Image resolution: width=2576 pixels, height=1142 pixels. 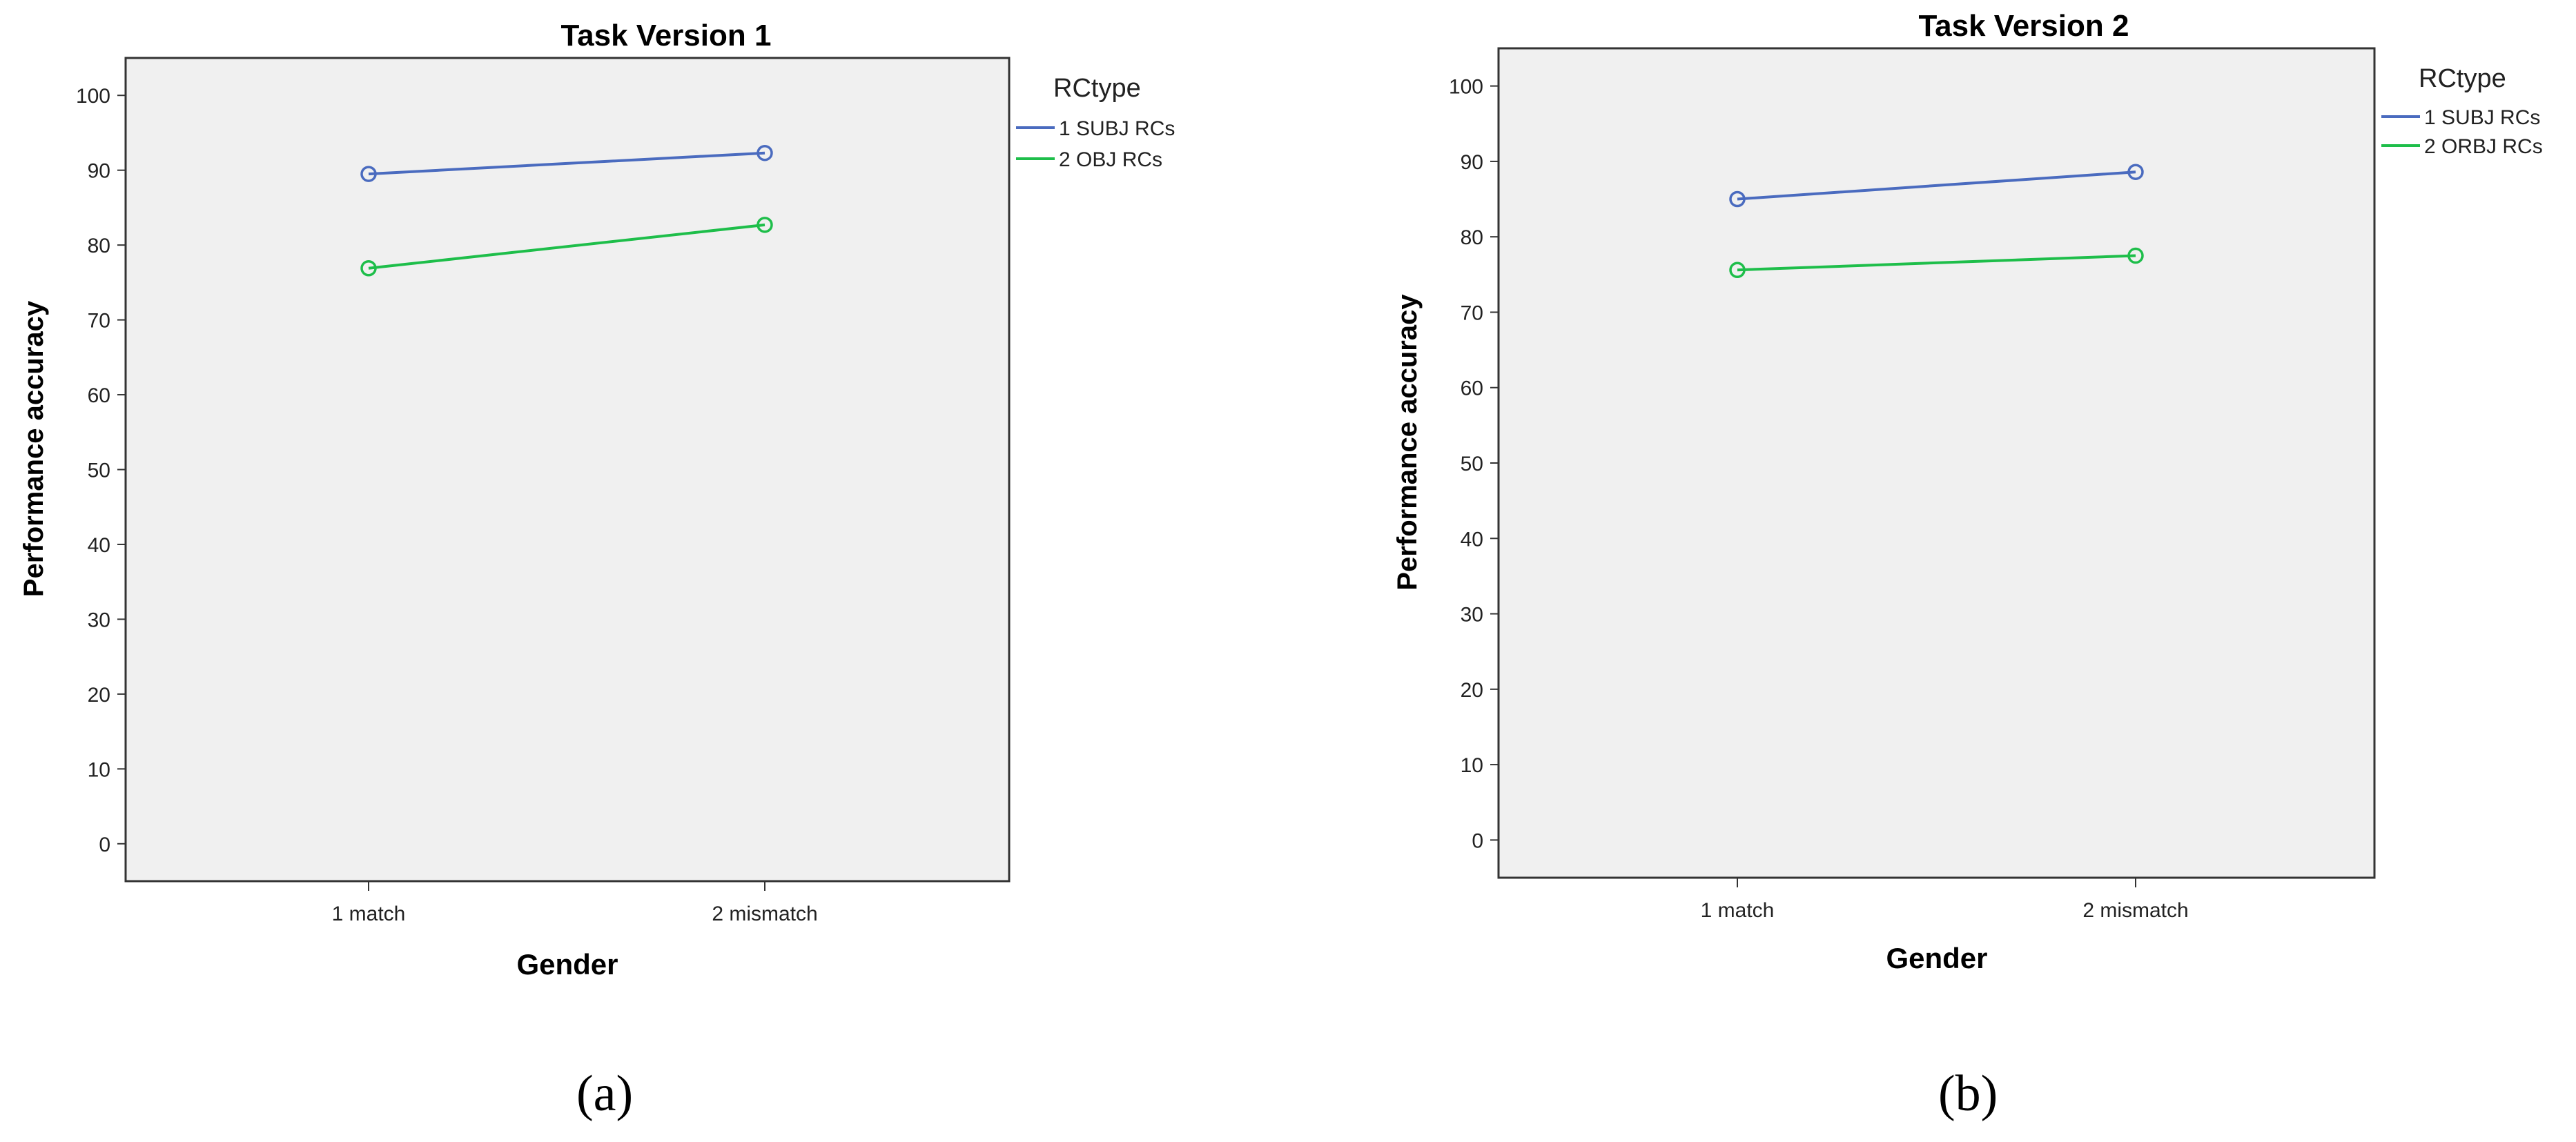 What do you see at coordinates (666, 36) in the screenshot?
I see `chart-title: Task Version 1` at bounding box center [666, 36].